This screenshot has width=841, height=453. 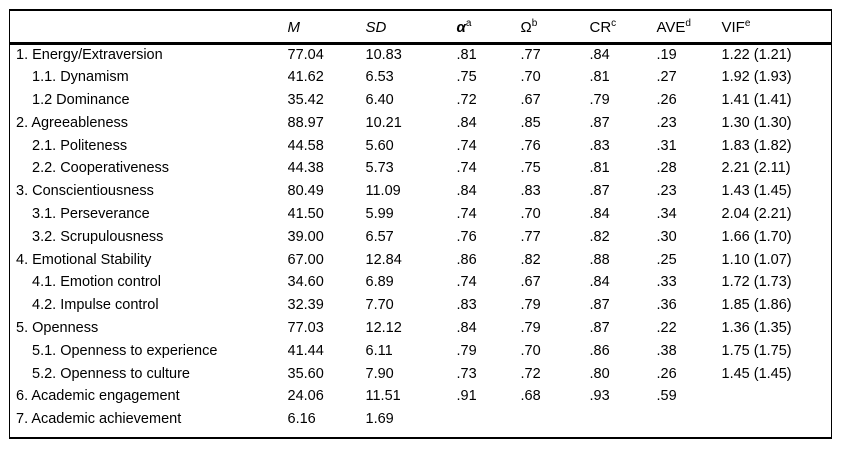 What do you see at coordinates (376, 27) in the screenshot?
I see `column-header-label: SD` at bounding box center [376, 27].